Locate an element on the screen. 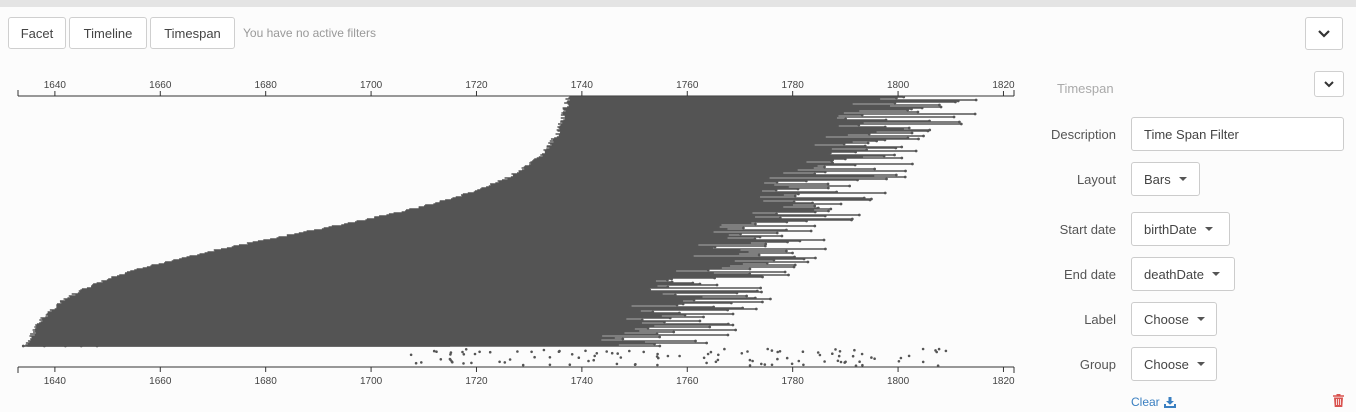 The width and height of the screenshot is (1356, 412). active-filters-message: You have no active filters is located at coordinates (309, 33).